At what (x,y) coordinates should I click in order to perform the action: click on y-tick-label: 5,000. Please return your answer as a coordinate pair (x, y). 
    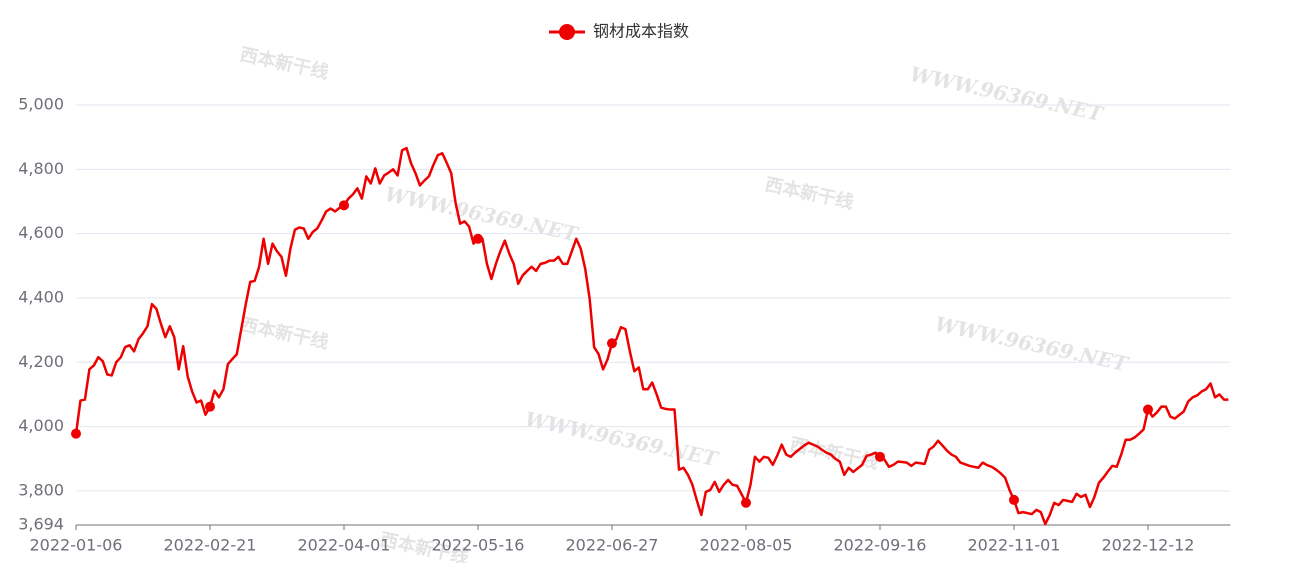
    Looking at the image, I should click on (41, 104).